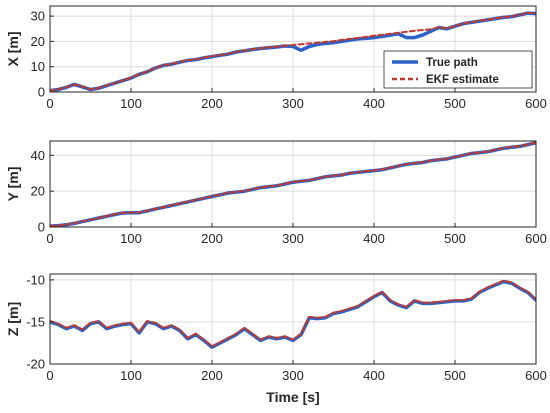 The image size is (550, 413). I want to click on y-axis-label-z: Z [m], so click(13, 319).